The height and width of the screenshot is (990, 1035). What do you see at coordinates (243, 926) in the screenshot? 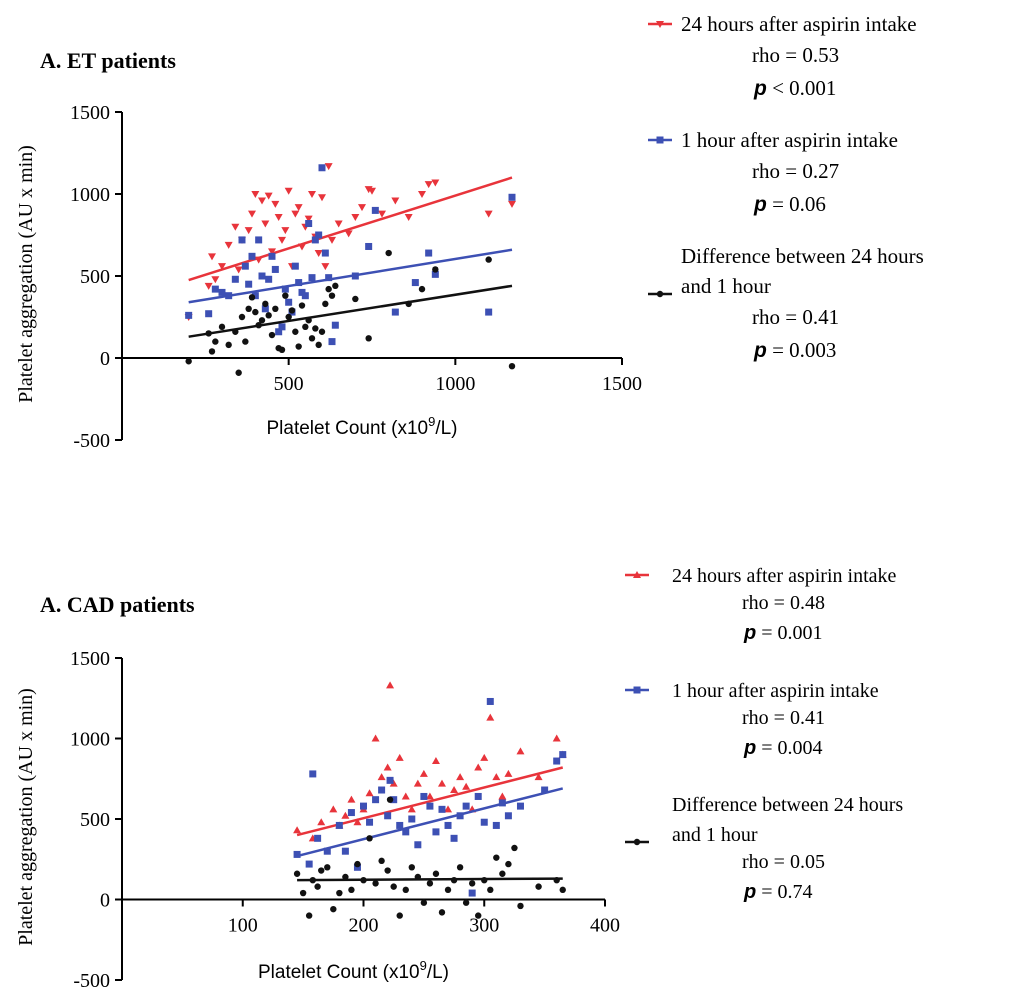
I see `x-tick-label: 100` at bounding box center [243, 926].